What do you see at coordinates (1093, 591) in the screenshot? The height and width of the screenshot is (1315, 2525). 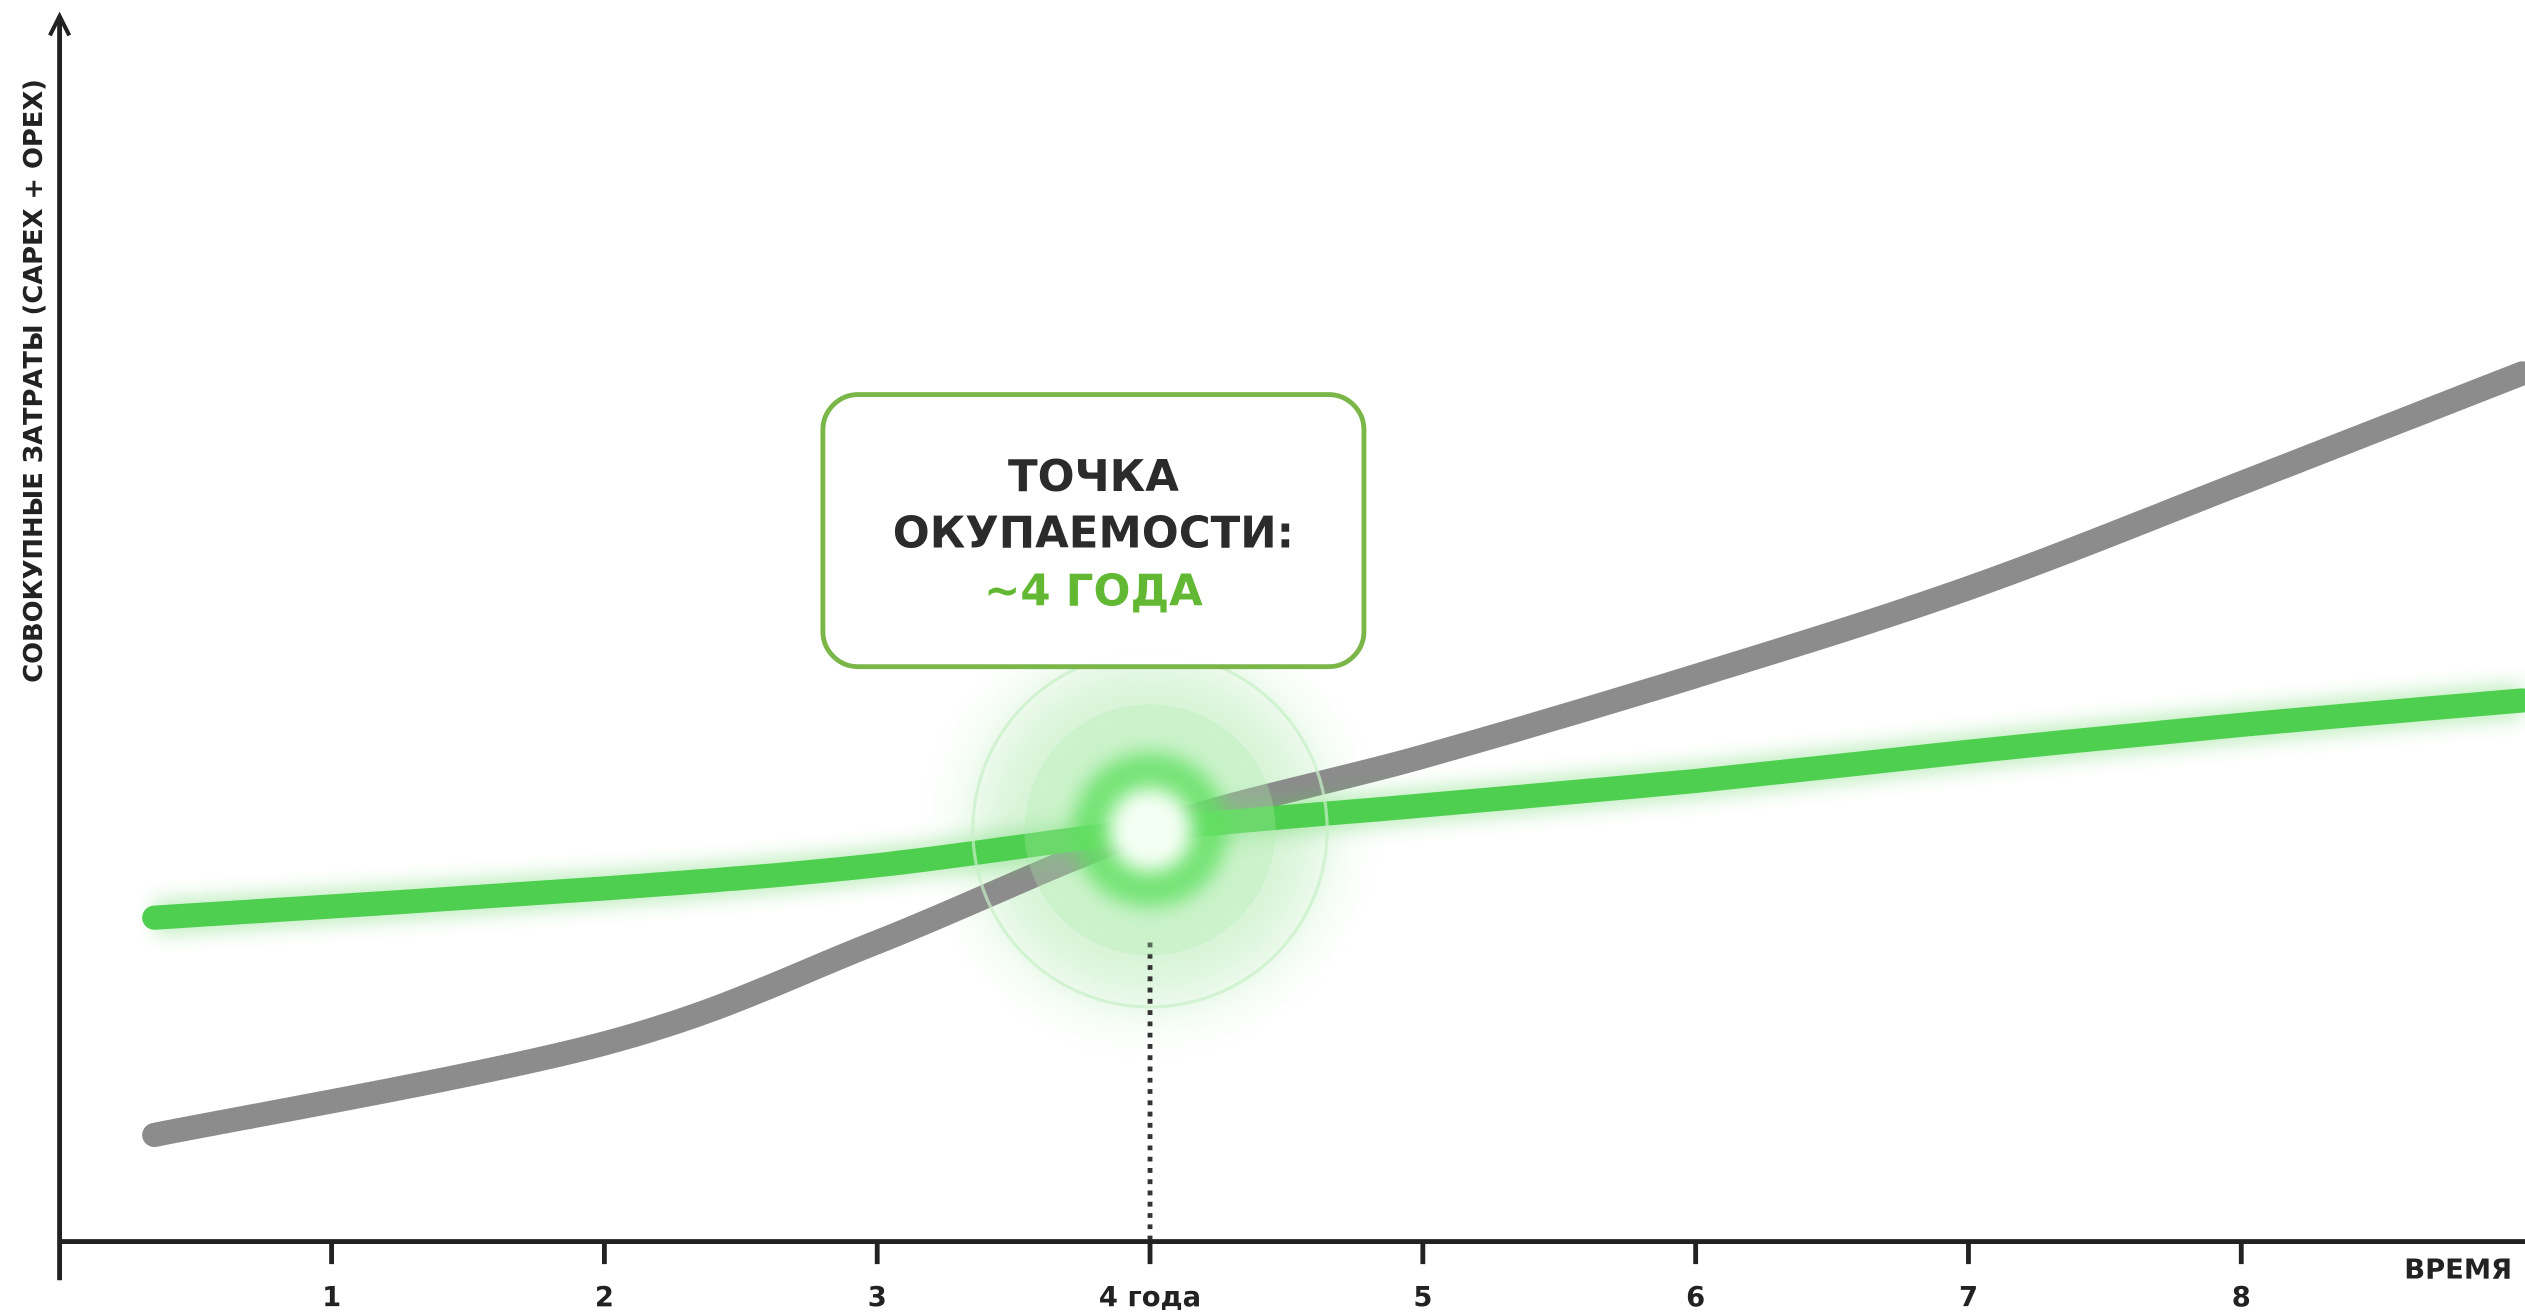 I see `annotation-highlight: ~4 ГОДА` at bounding box center [1093, 591].